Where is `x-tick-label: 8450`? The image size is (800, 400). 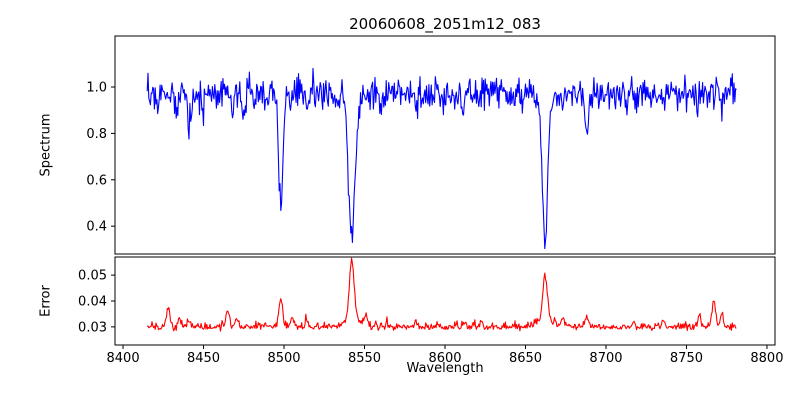
x-tick-label: 8450 is located at coordinates (203, 358).